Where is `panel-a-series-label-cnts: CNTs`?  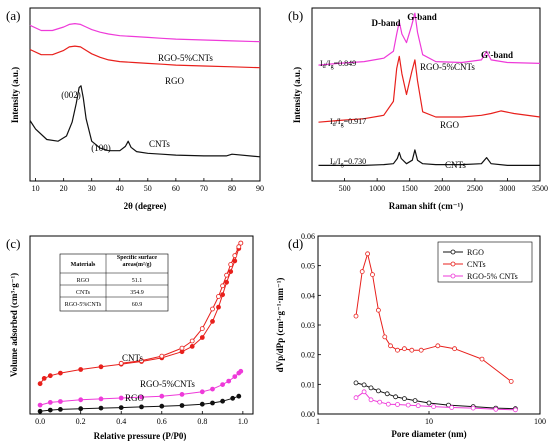 panel-a-series-label-cnts: CNTs is located at coordinates (159, 144).